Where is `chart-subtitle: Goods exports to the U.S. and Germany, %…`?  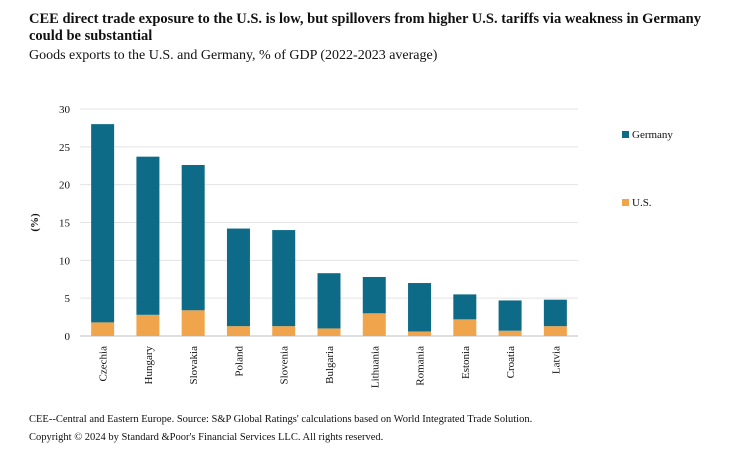 chart-subtitle: Goods exports to the U.S. and Germany, %… is located at coordinates (233, 55).